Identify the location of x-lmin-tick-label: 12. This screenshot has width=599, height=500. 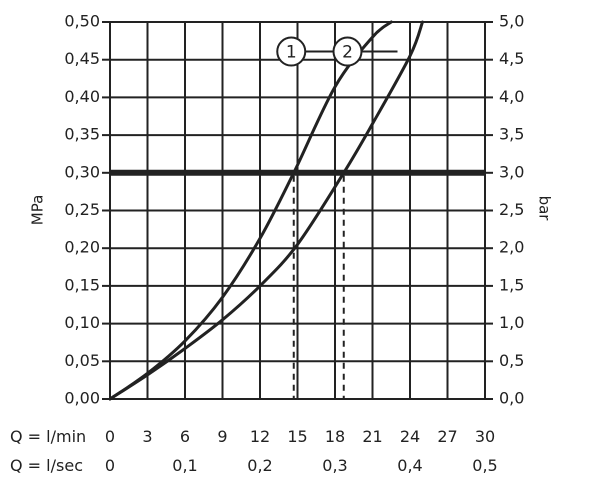
(260, 436).